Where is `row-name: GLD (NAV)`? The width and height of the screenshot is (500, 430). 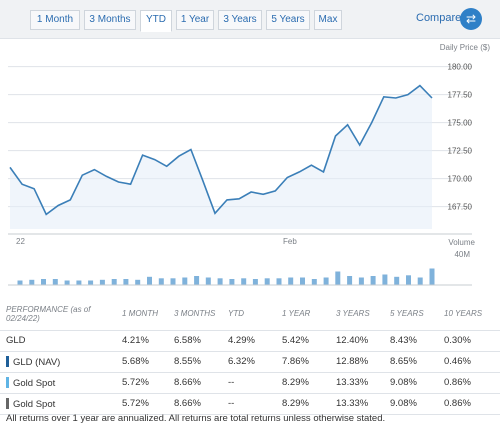
row-name: GLD (NAV) is located at coordinates (37, 362).